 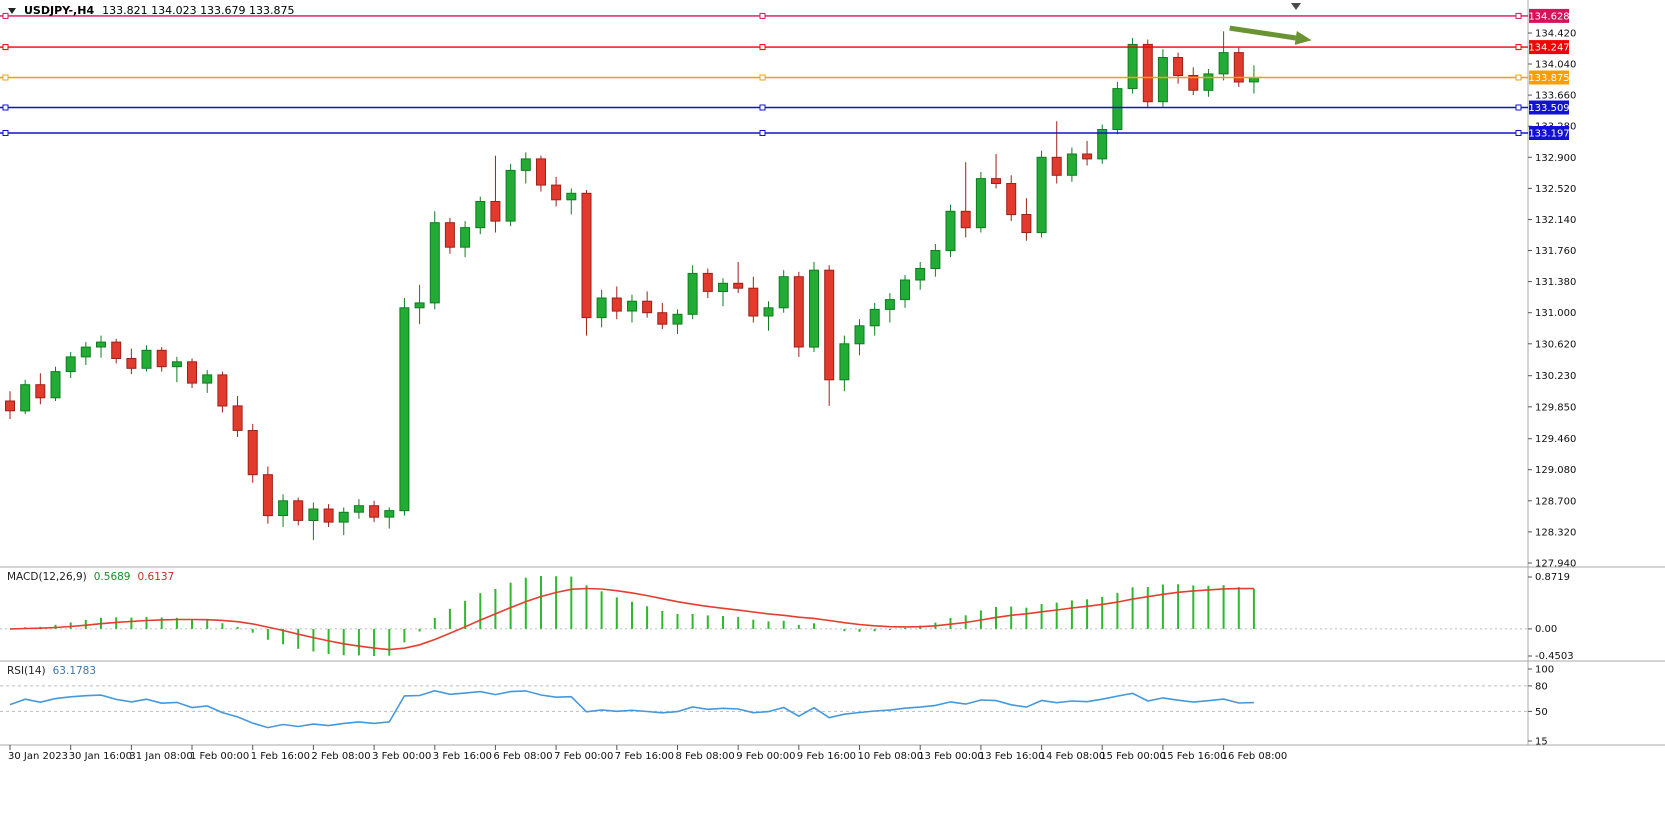 I want to click on price-tick-label: 134.420, so click(x=1555, y=34).